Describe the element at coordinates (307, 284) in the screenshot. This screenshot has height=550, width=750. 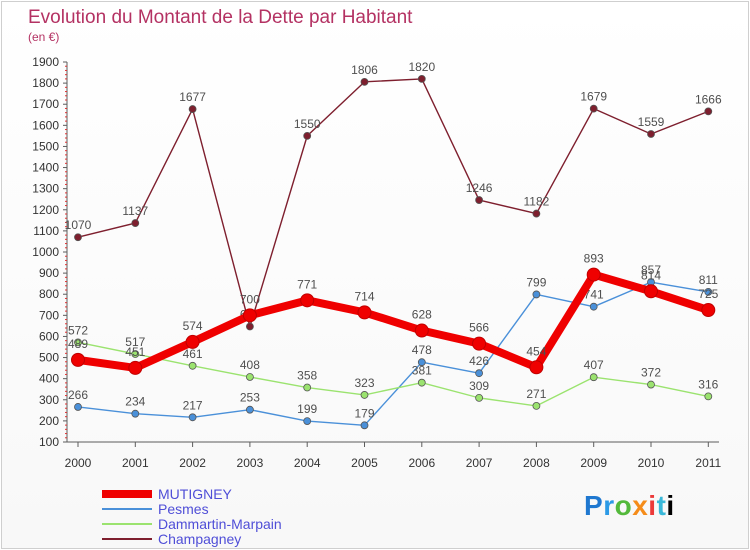
I see `data-label: 771` at that location.